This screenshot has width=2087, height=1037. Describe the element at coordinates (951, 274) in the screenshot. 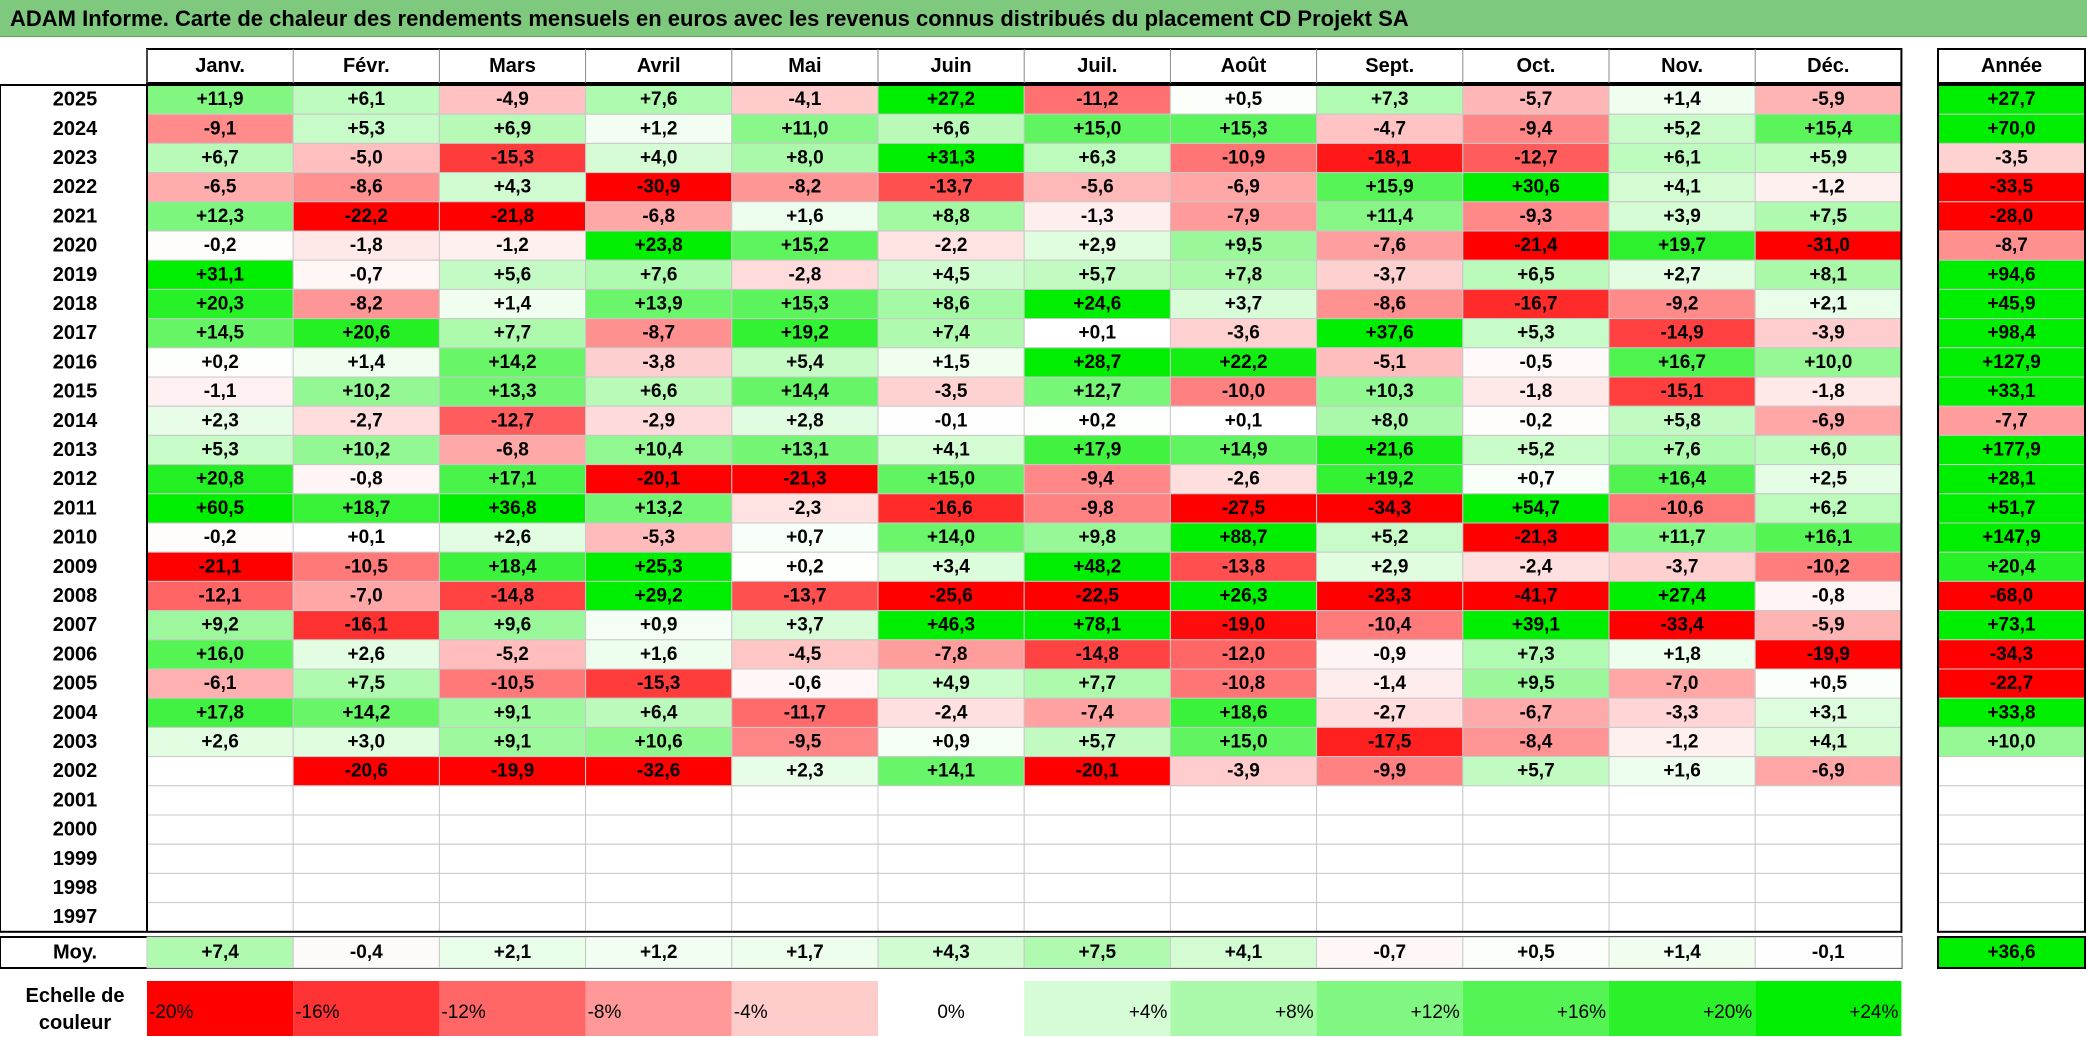

I see `cell-value: +4,5` at that location.